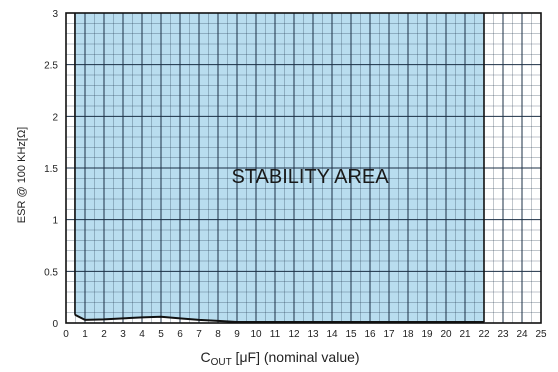 The height and width of the screenshot is (372, 558). What do you see at coordinates (503, 334) in the screenshot?
I see `x-tick-label: 23` at bounding box center [503, 334].